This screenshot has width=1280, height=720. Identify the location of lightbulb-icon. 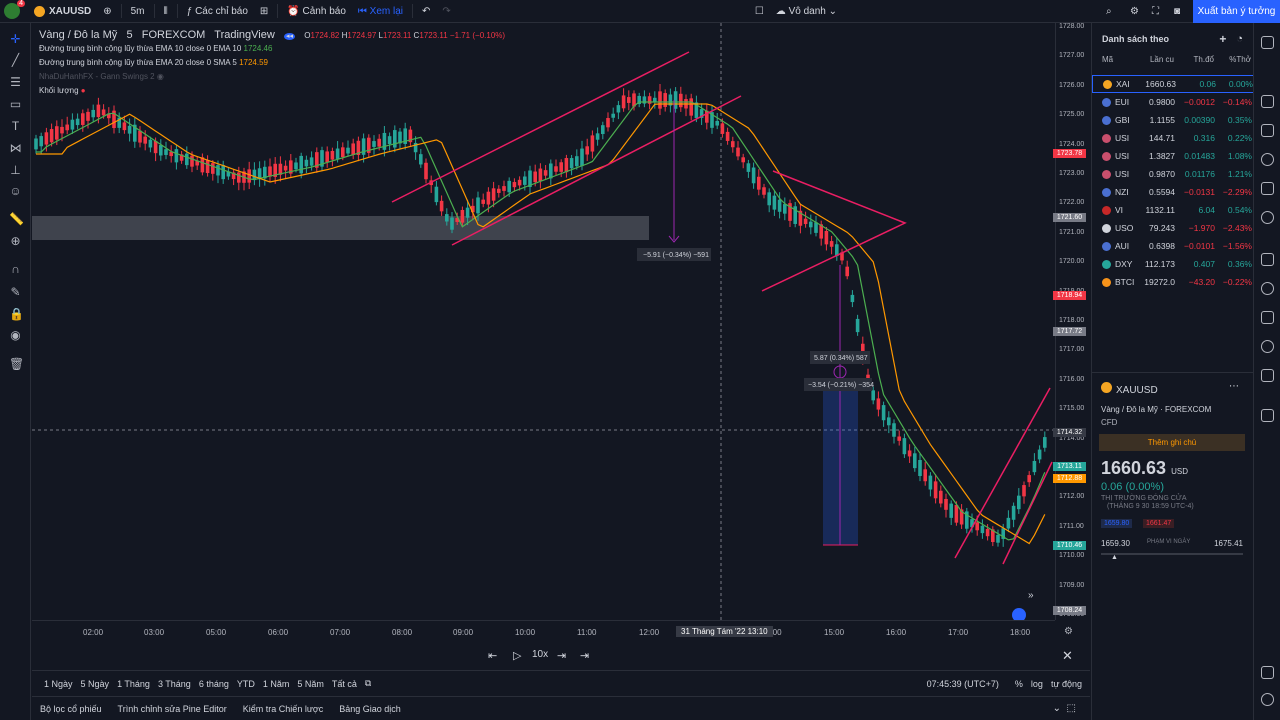
(1267, 288).